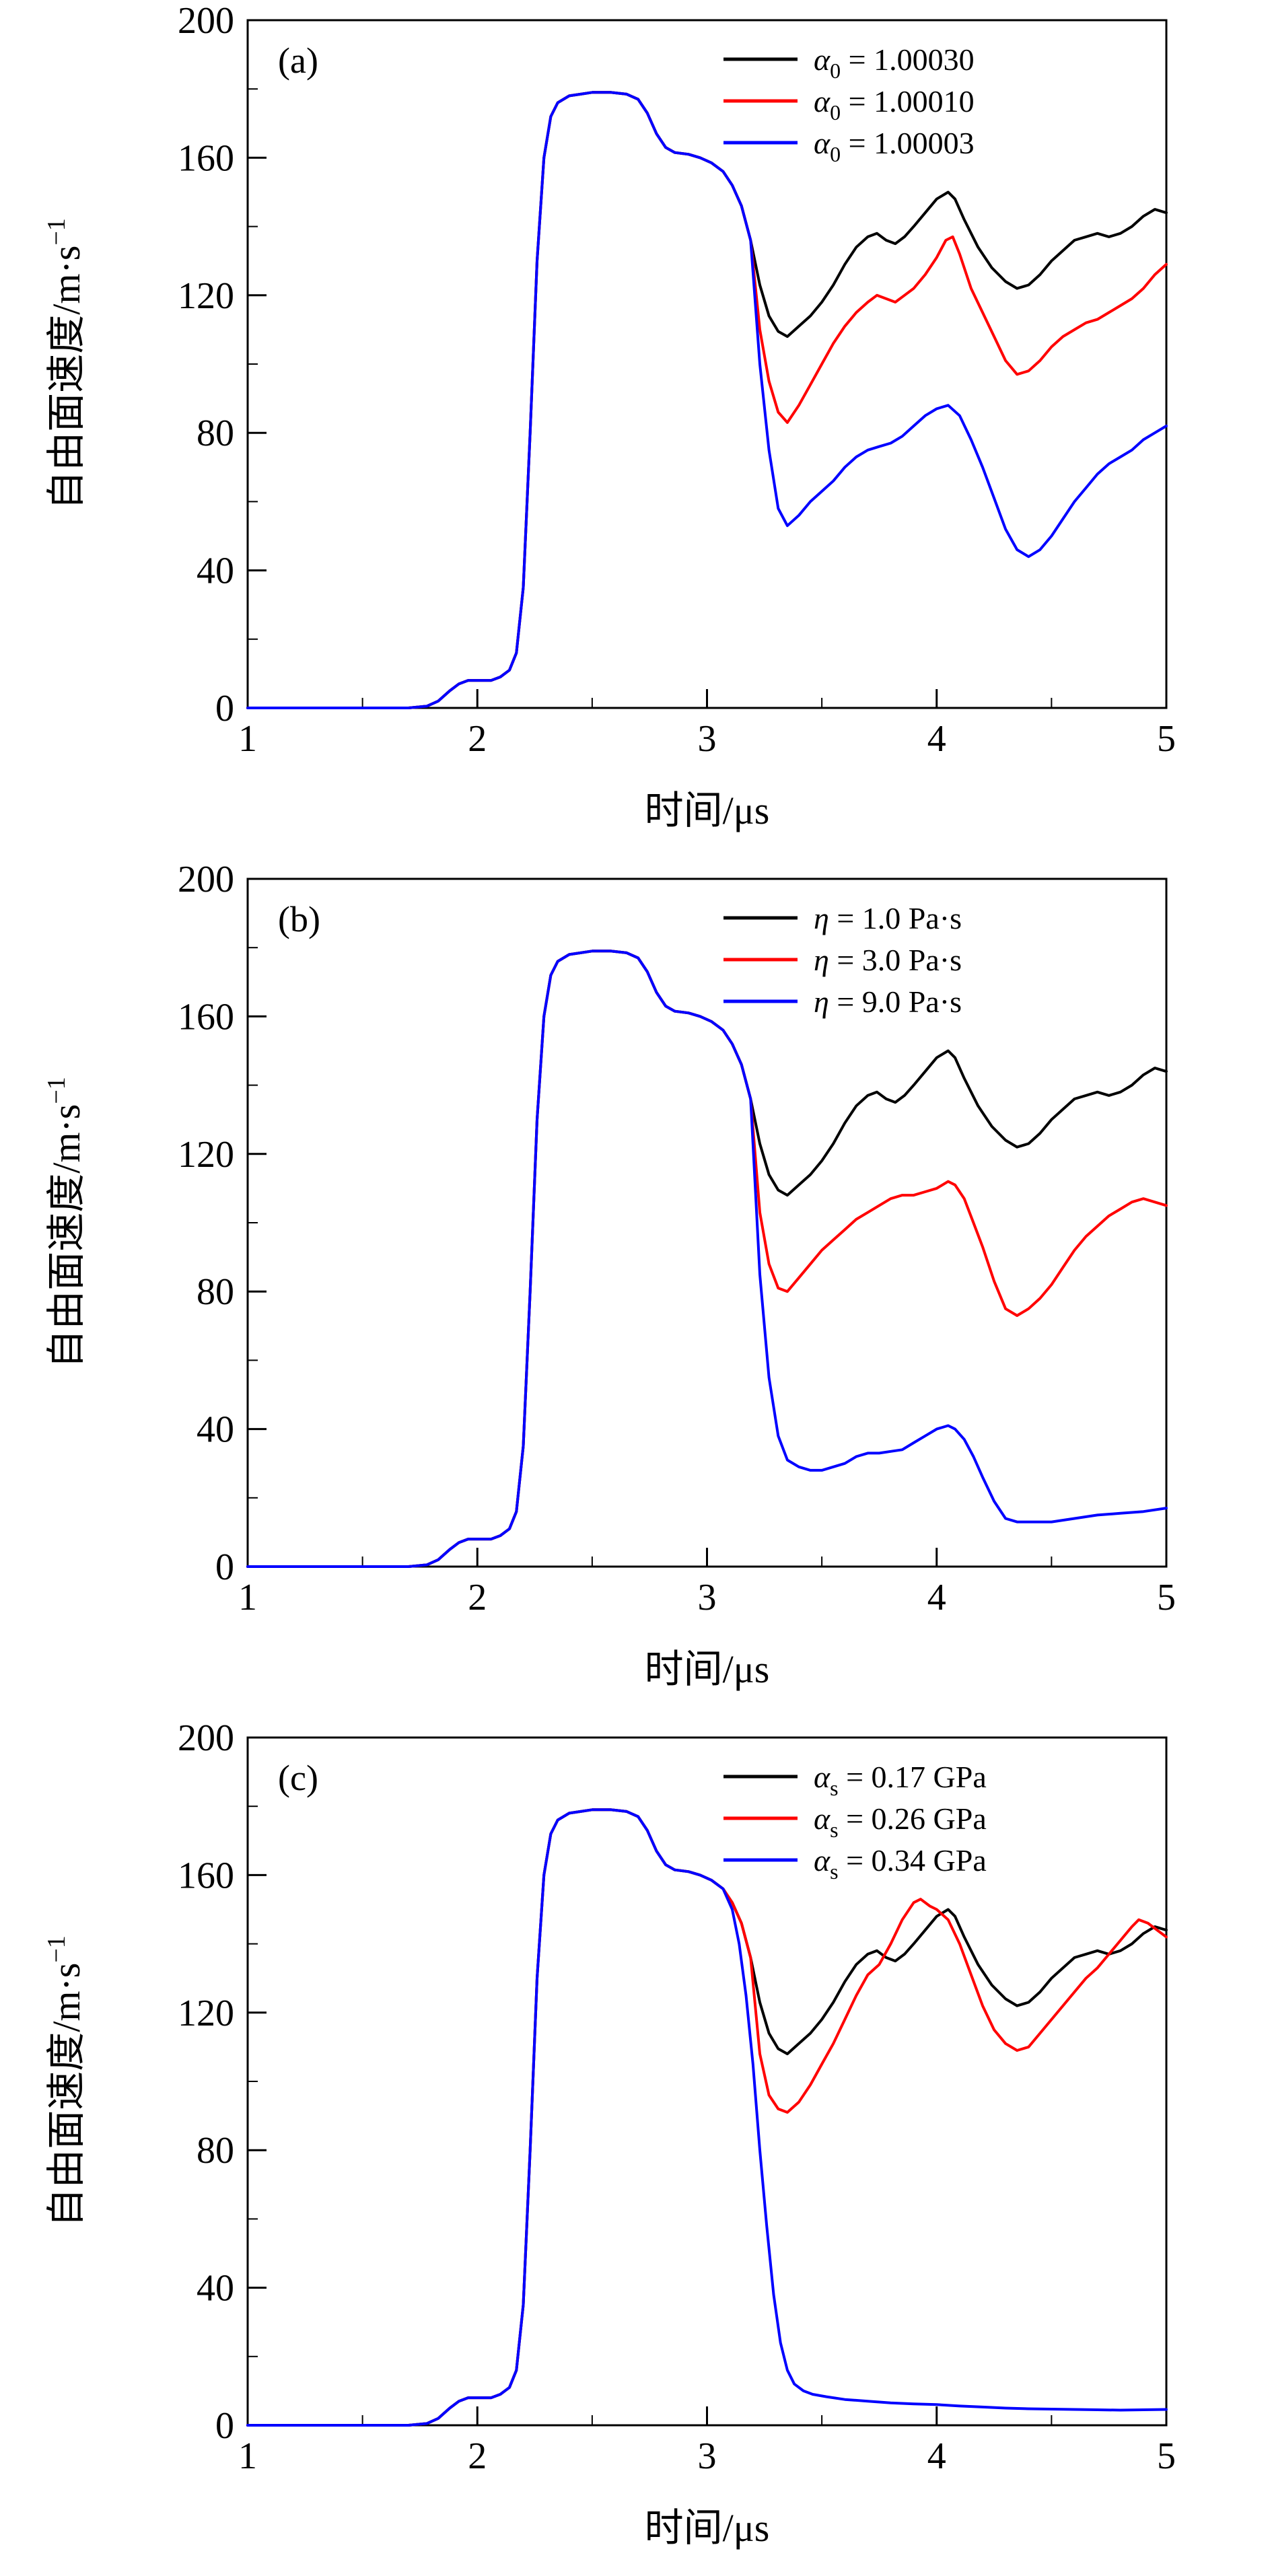 The height and width of the screenshot is (2576, 1272). What do you see at coordinates (298, 60) in the screenshot?
I see `panel-label: (a)` at bounding box center [298, 60].